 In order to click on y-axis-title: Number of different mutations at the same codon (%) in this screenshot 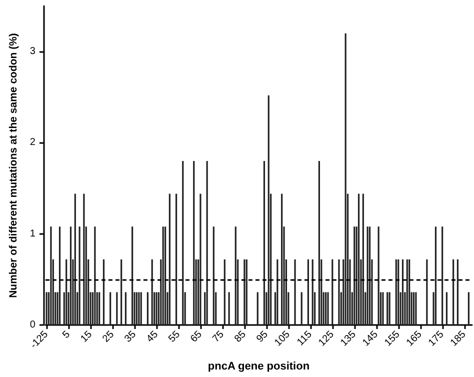, I will do `click(14, 165)`.